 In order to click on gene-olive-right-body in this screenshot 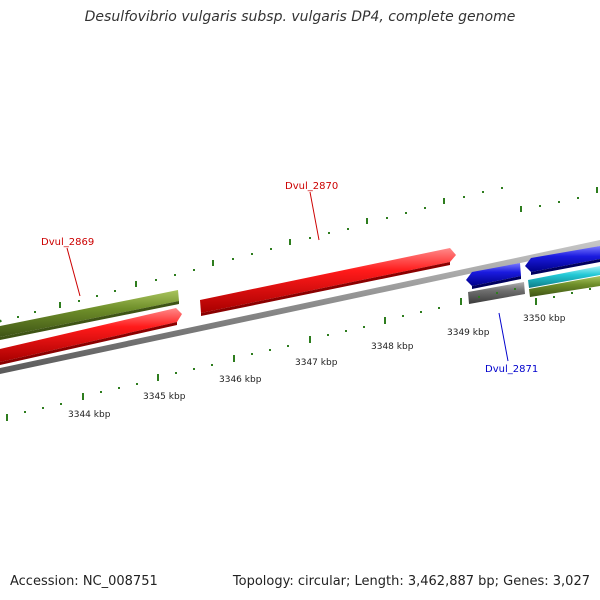, I will do `click(564, 286)`.